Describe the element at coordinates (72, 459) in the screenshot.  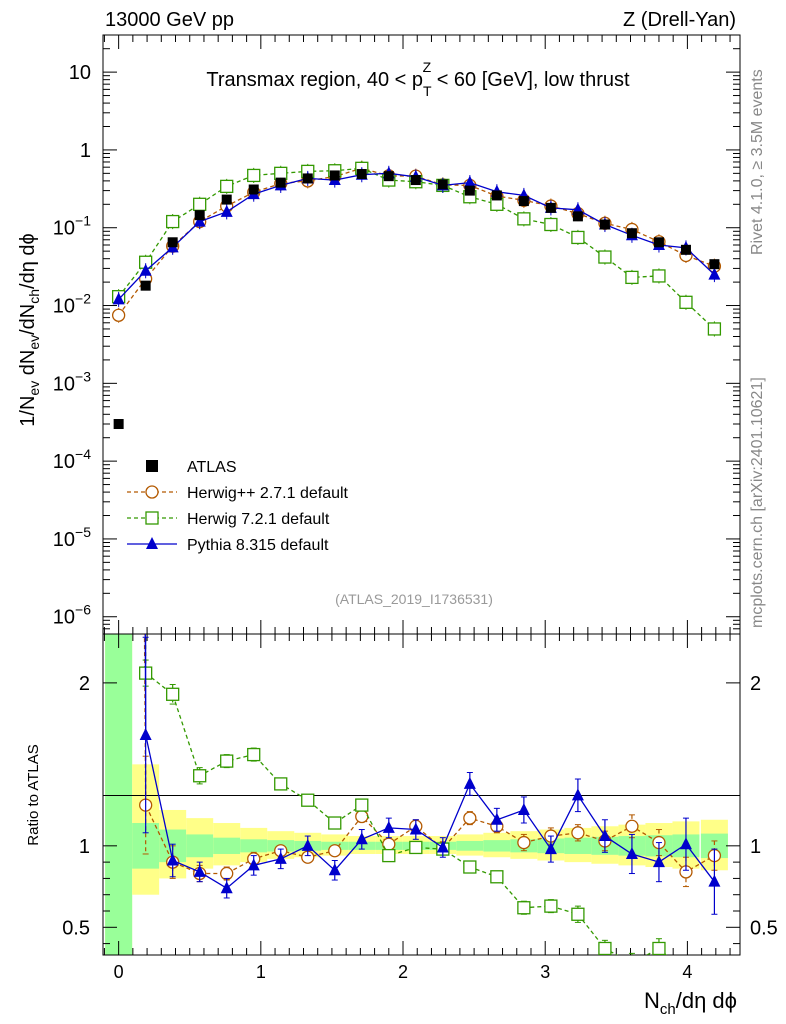
I see `y-tick-label: 10⁻⁴` at that location.